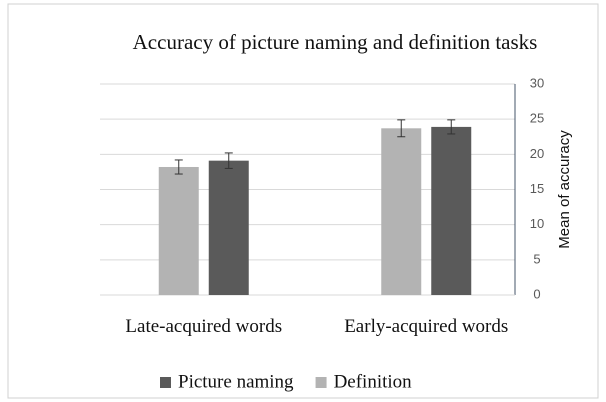 This screenshot has width=606, height=402. What do you see at coordinates (537, 82) in the screenshot?
I see `y-tick-label: 30` at bounding box center [537, 82].